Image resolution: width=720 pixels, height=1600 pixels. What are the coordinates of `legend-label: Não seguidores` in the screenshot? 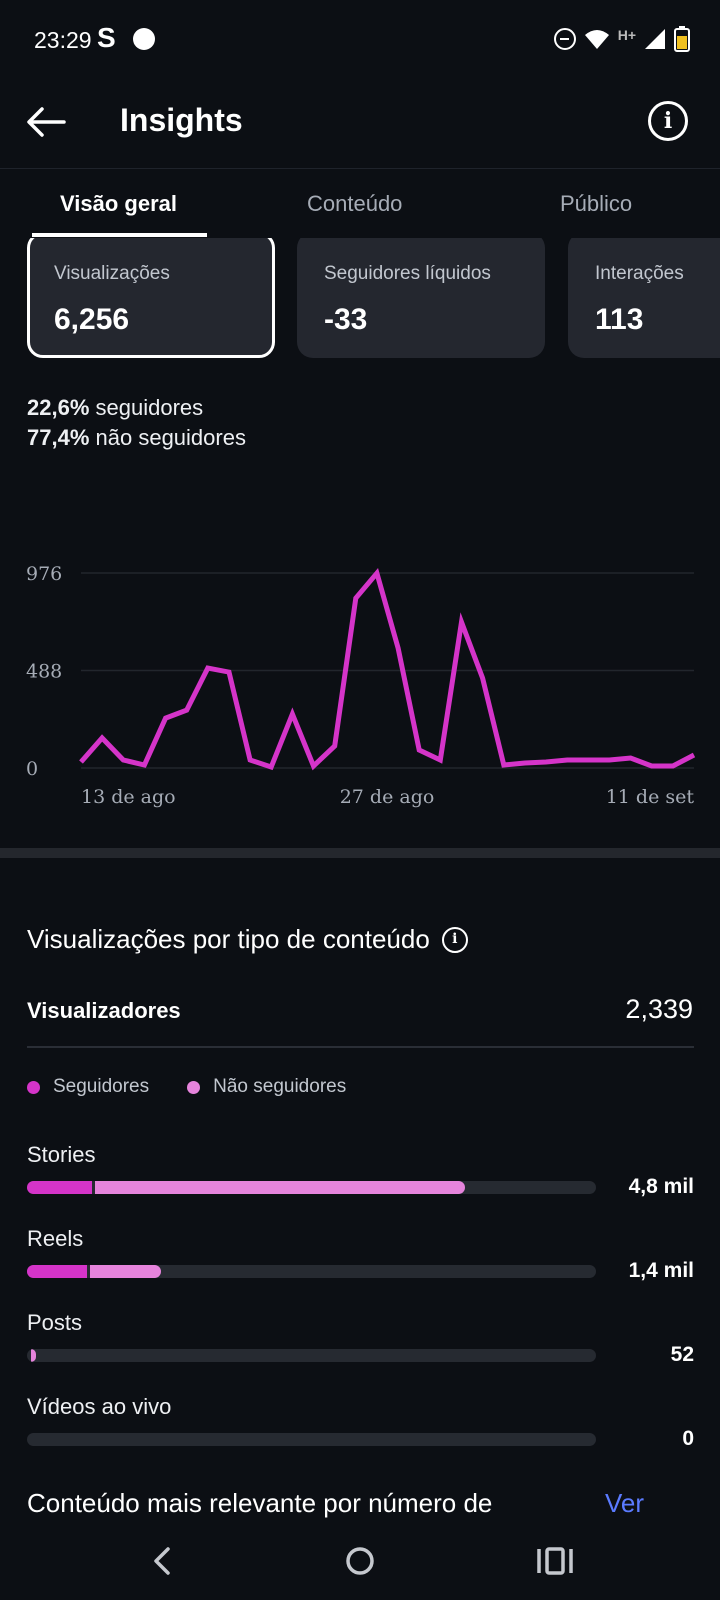 It's located at (280, 1086).